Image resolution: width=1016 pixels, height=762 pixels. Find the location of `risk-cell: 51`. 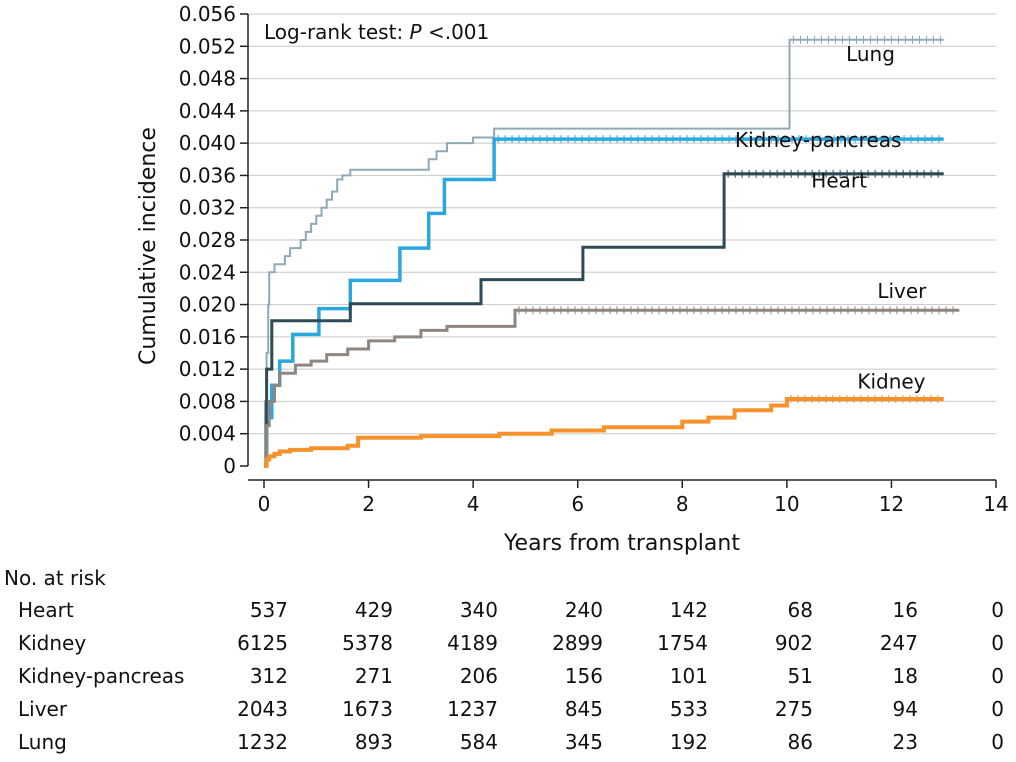

risk-cell: 51 is located at coordinates (800, 676).